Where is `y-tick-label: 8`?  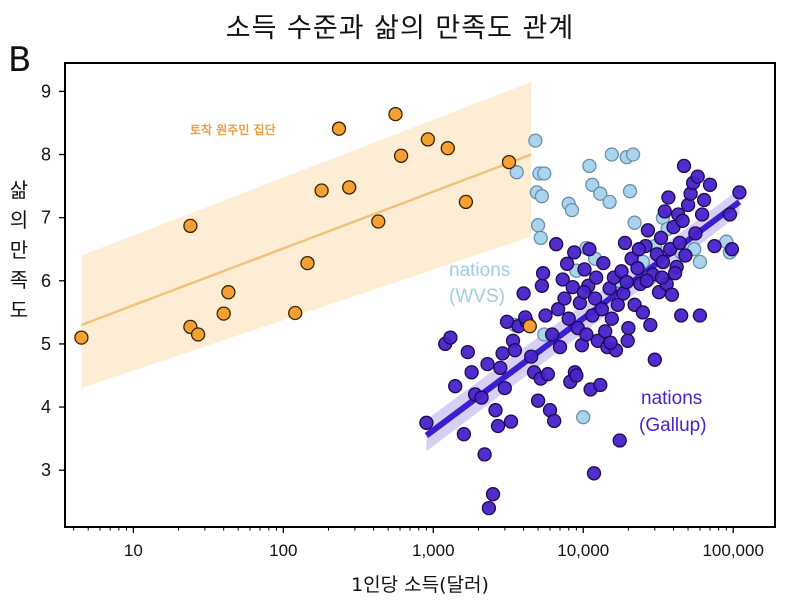
y-tick-label: 8 is located at coordinates (46, 155).